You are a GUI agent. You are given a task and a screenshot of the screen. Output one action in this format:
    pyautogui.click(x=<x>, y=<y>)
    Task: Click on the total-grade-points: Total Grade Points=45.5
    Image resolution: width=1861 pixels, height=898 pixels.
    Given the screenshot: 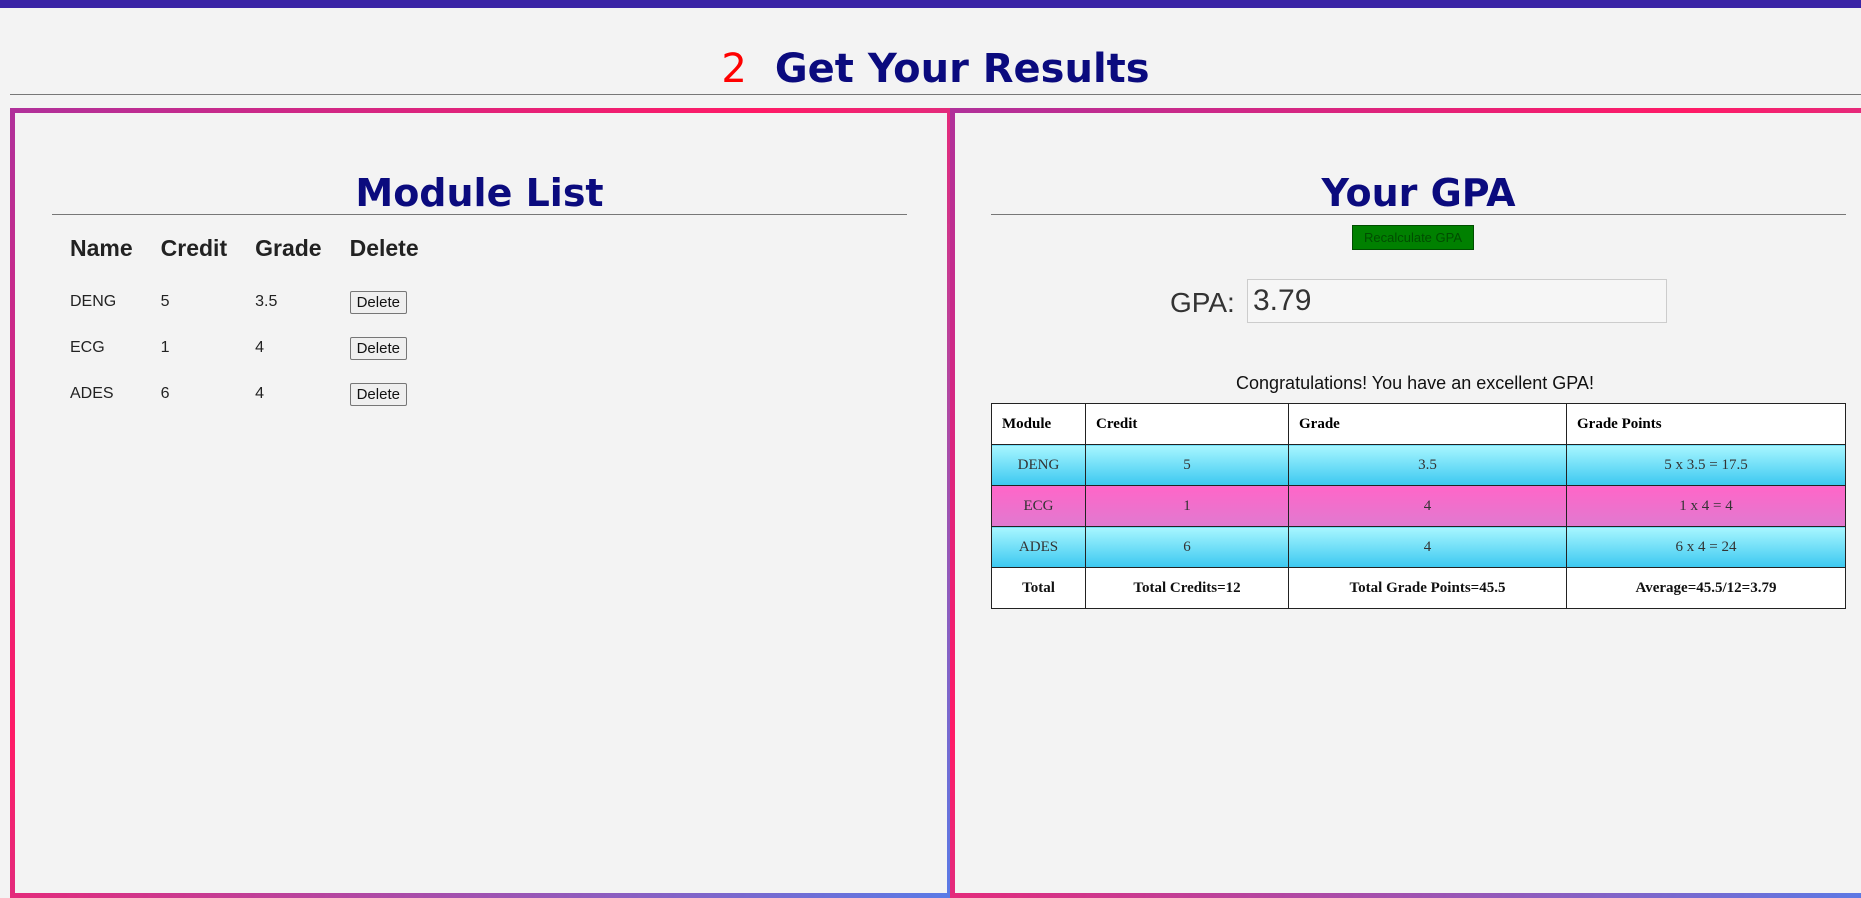 What is the action you would take?
    pyautogui.click(x=1427, y=588)
    